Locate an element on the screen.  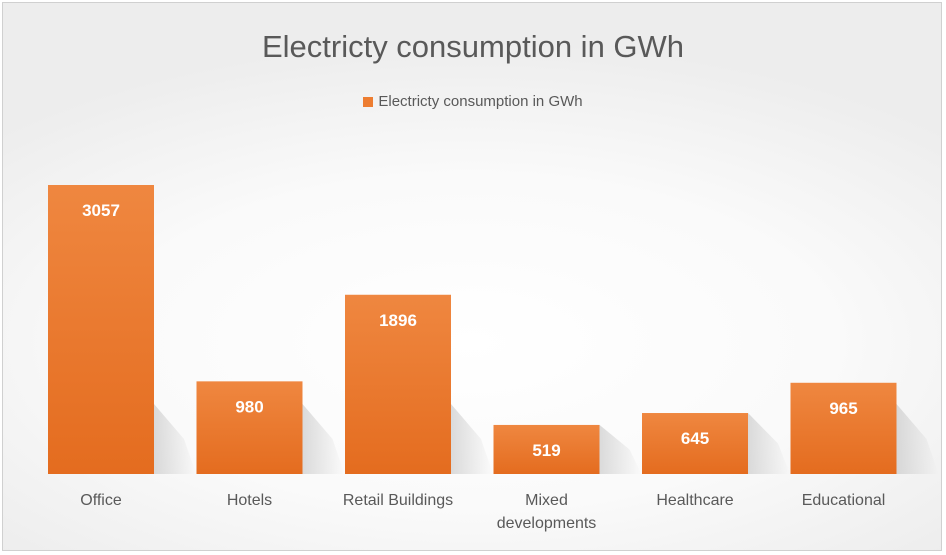
category-label: Office is located at coordinates (101, 500).